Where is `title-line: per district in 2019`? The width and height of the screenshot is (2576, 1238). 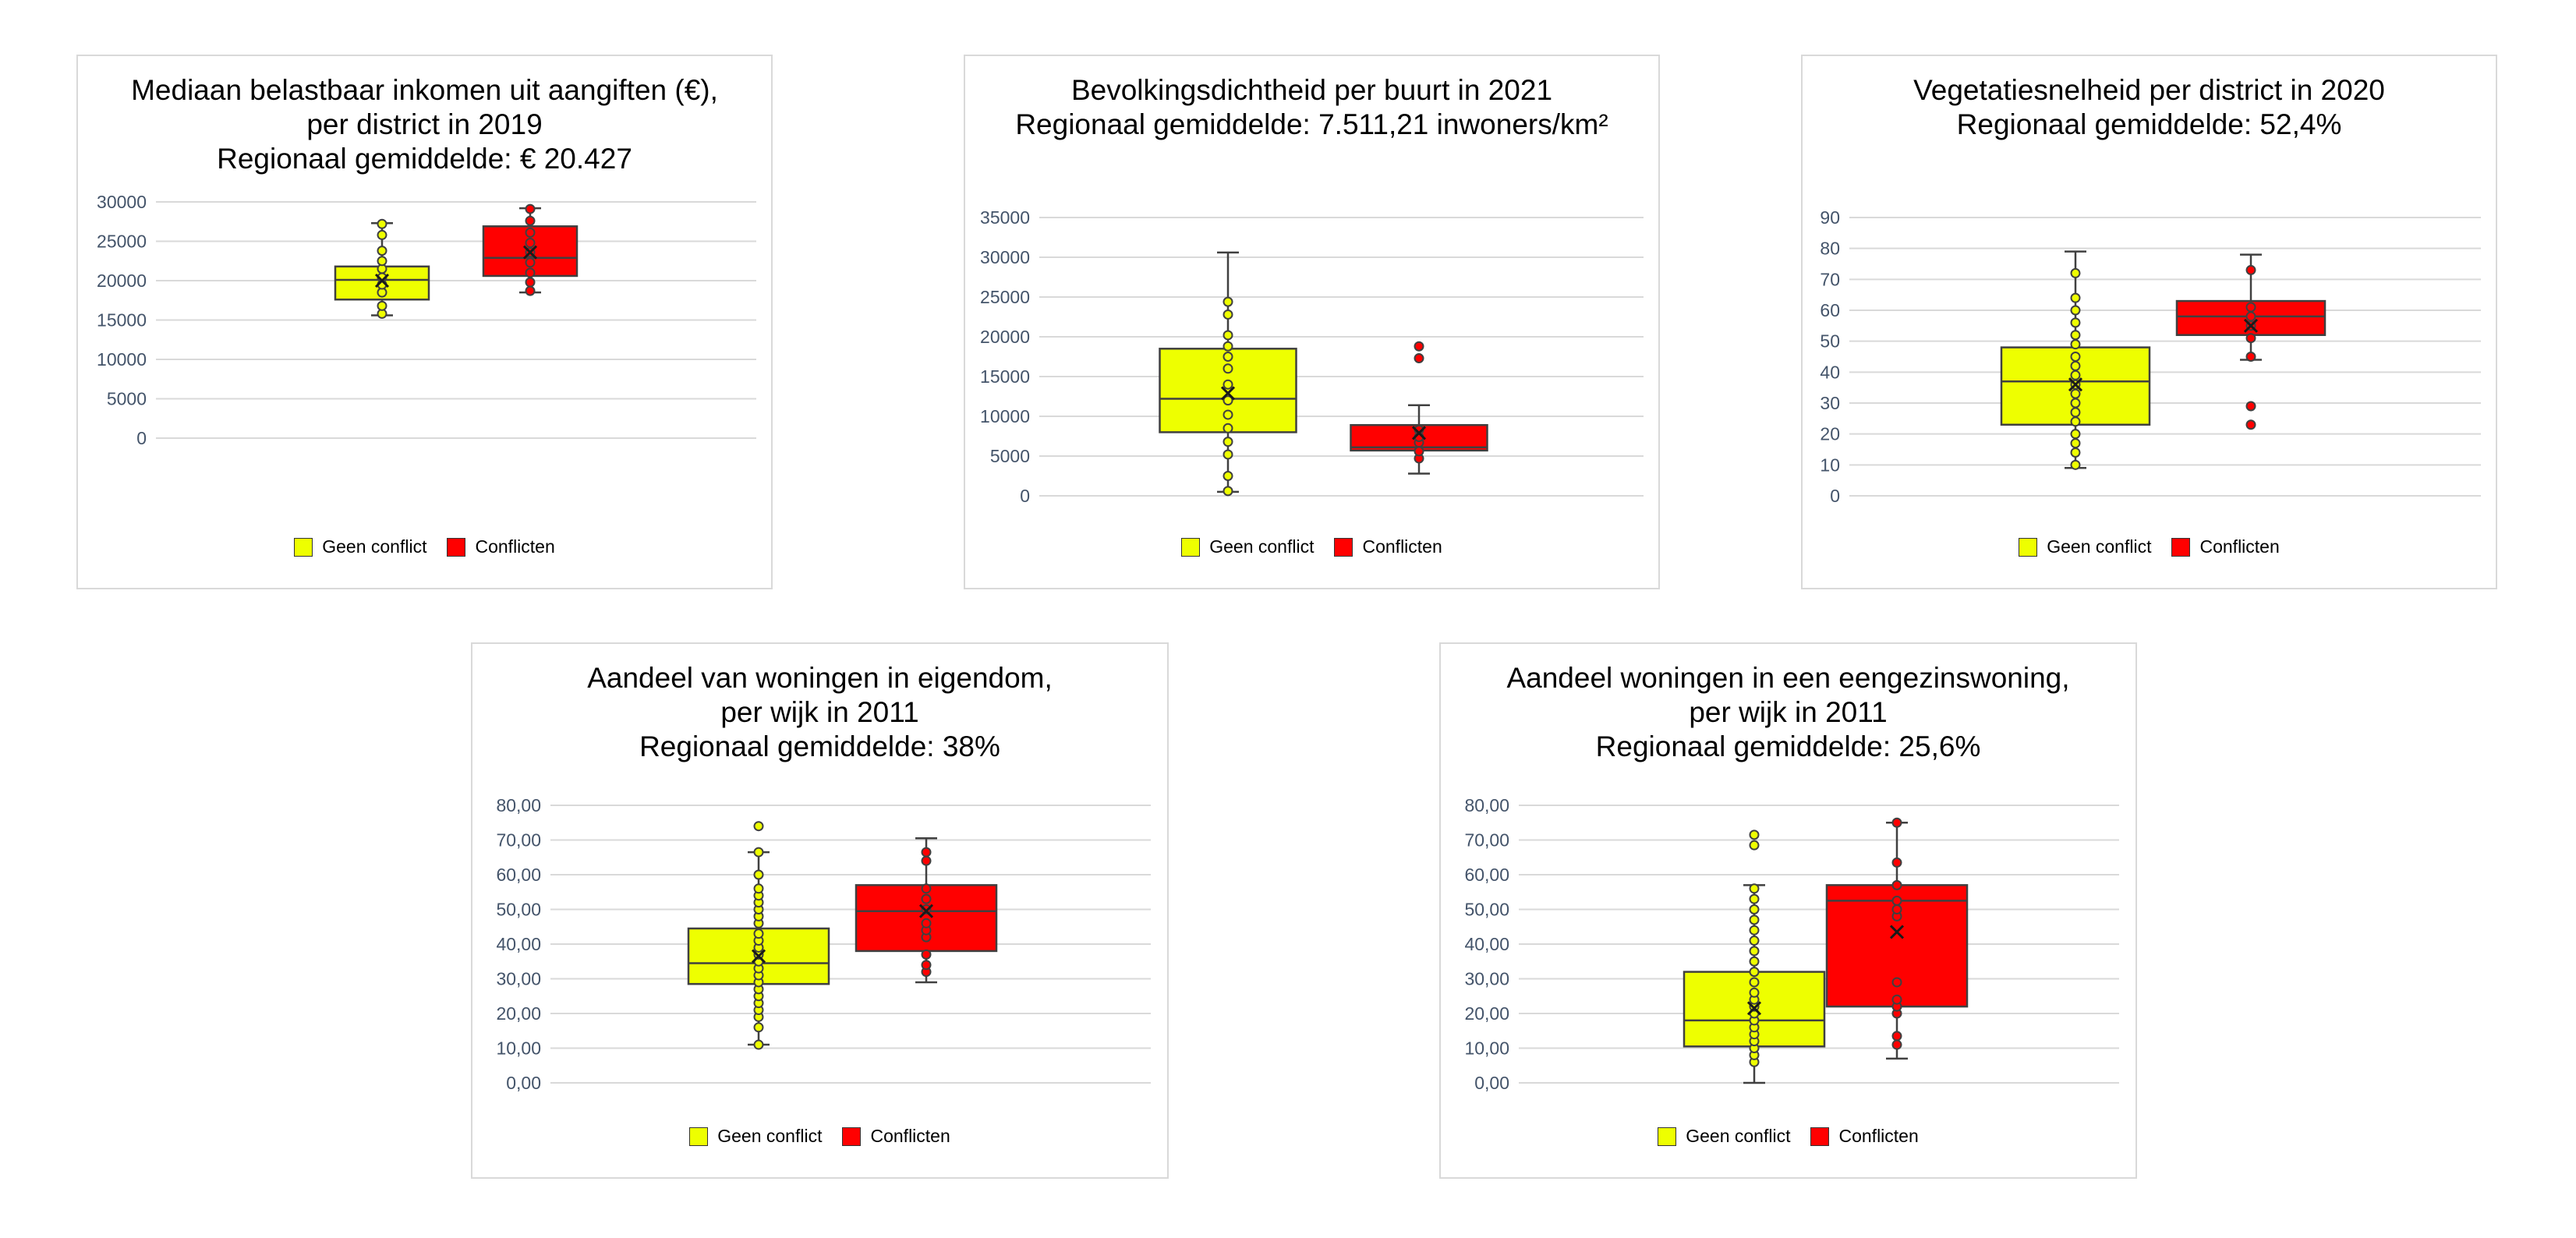
title-line: per district in 2019 is located at coordinates (424, 124).